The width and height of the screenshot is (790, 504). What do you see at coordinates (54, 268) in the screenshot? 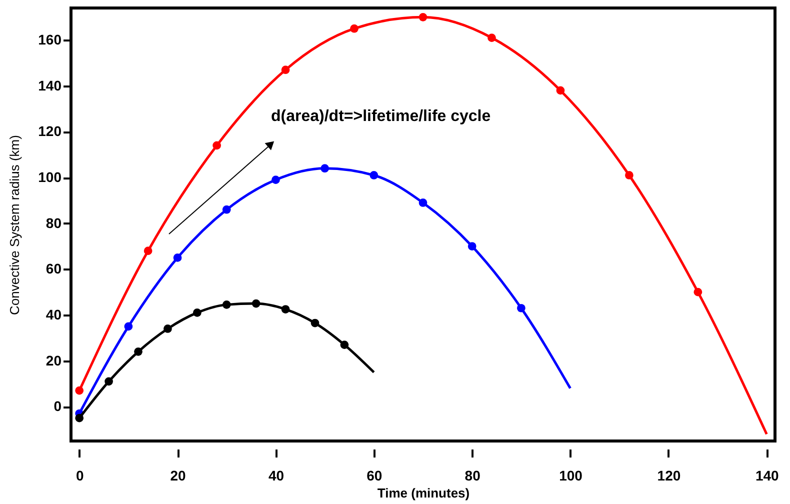
I see `y-tick-label: 60` at bounding box center [54, 268].